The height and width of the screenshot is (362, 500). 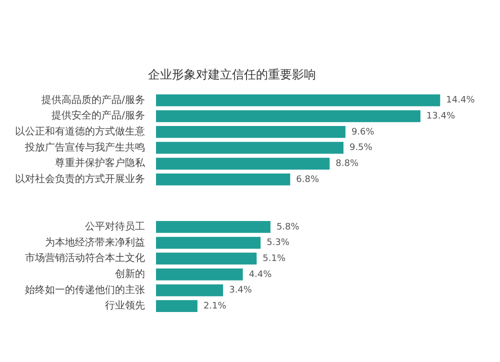 I want to click on data-label: 8.8%, so click(x=347, y=163).